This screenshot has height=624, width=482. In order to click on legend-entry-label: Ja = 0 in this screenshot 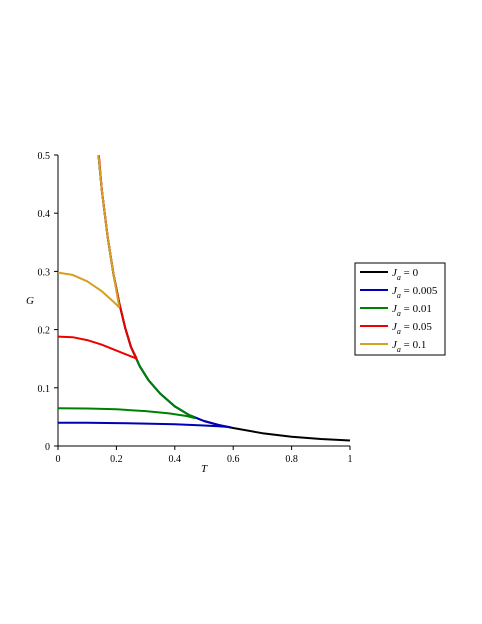, I will do `click(405, 274)`.